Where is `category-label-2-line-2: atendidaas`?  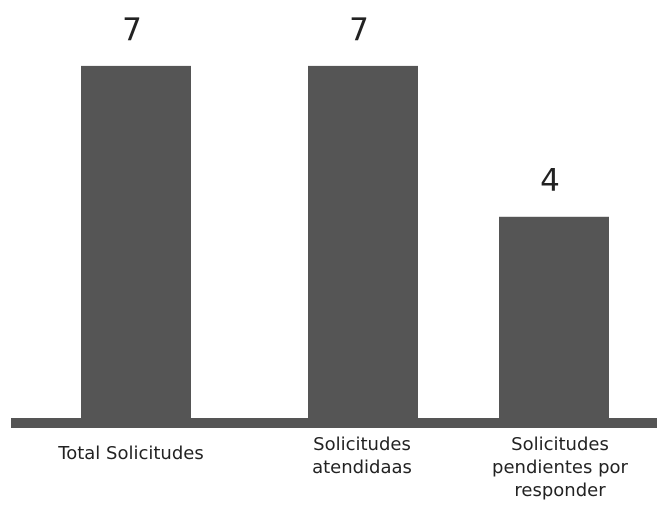 category-label-2-line-2: atendidaas is located at coordinates (362, 467).